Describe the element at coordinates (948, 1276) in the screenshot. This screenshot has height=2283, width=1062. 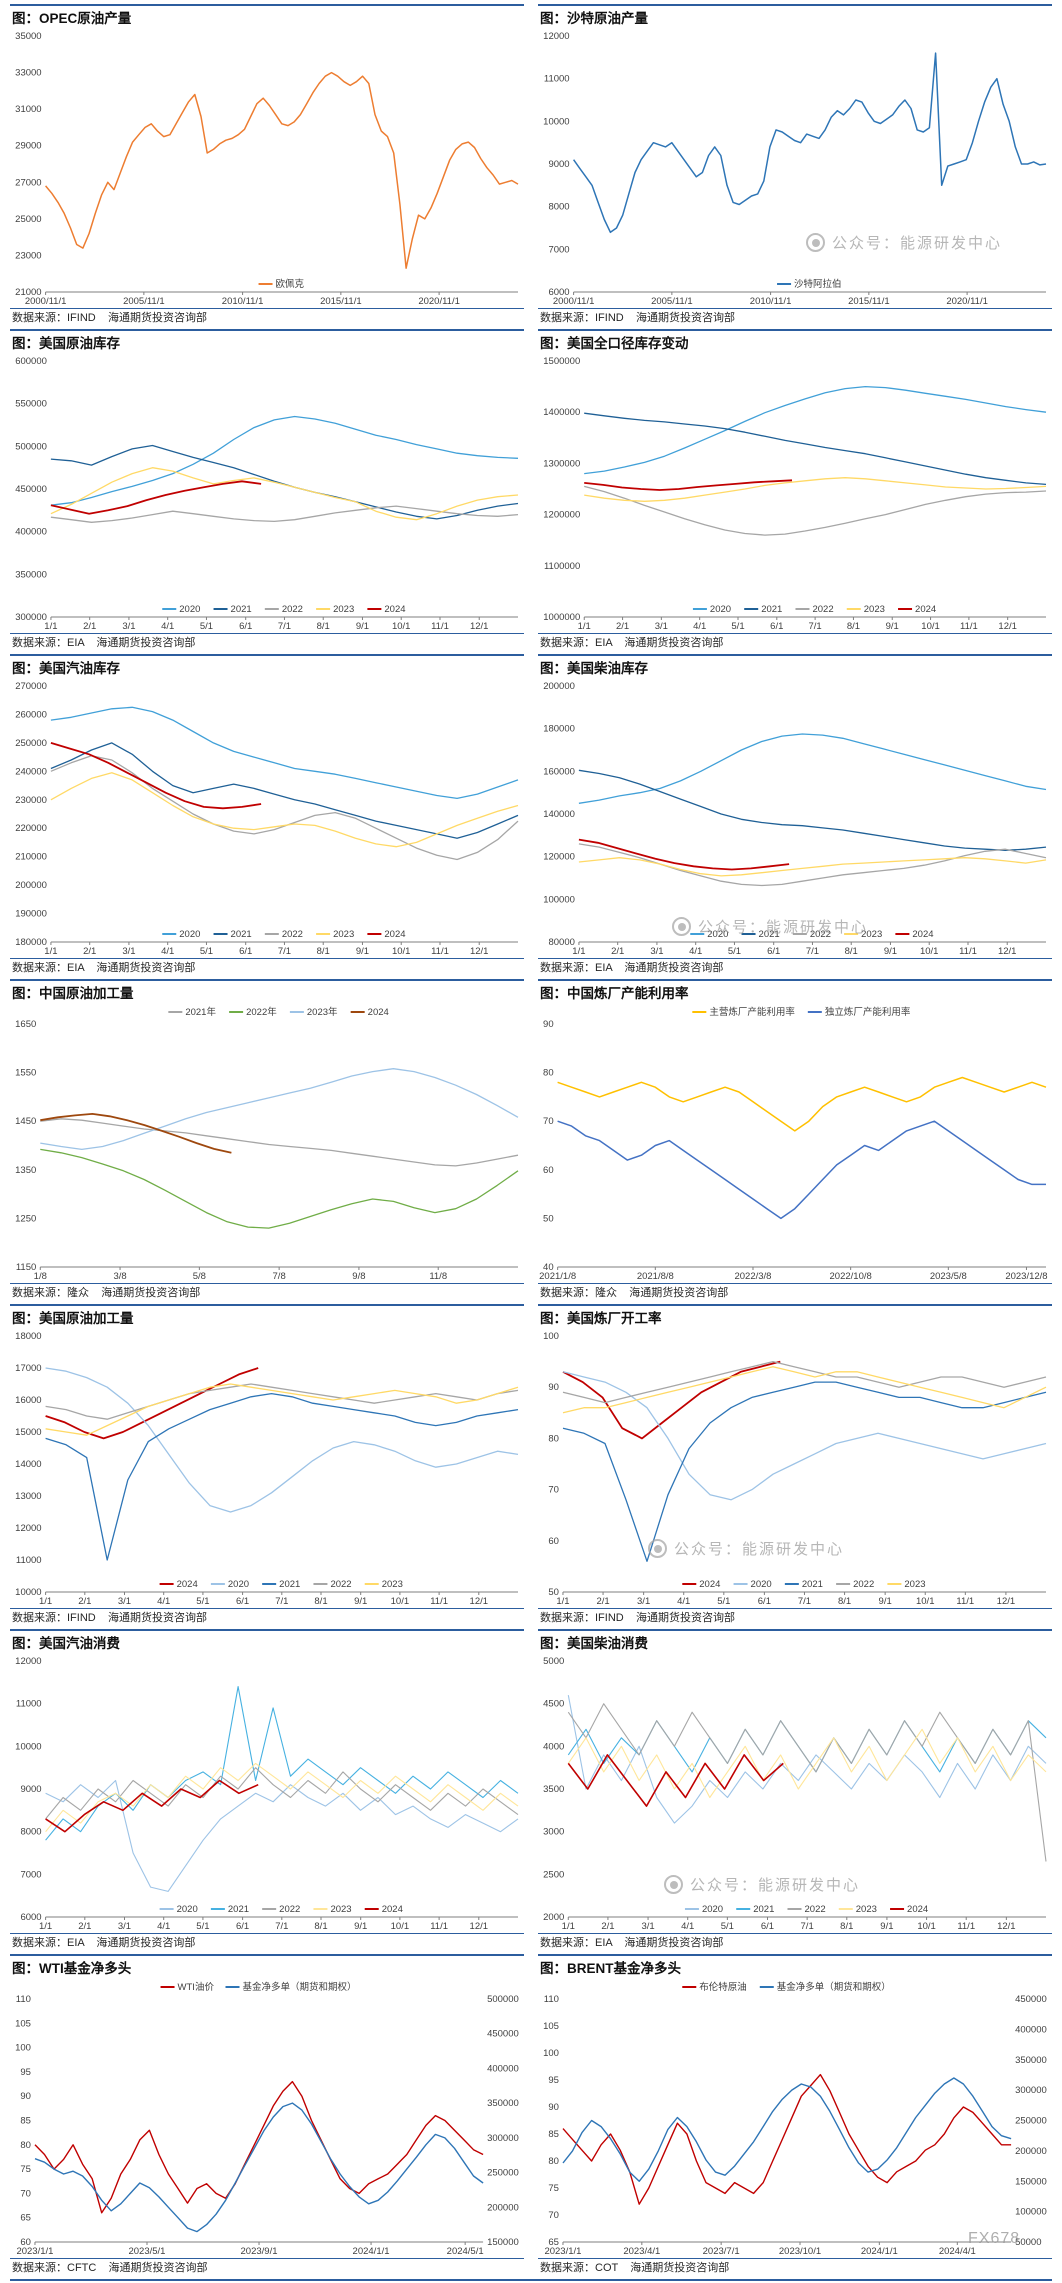
I see `x-tick-label: 2023/5/8` at that location.